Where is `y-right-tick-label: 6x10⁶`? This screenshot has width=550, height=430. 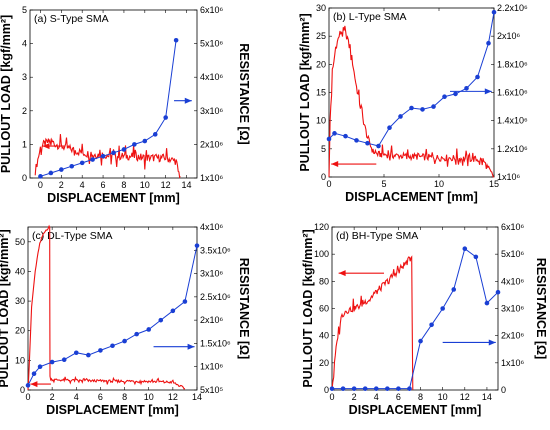
y-right-tick-label: 6x10⁶ is located at coordinates (513, 227).